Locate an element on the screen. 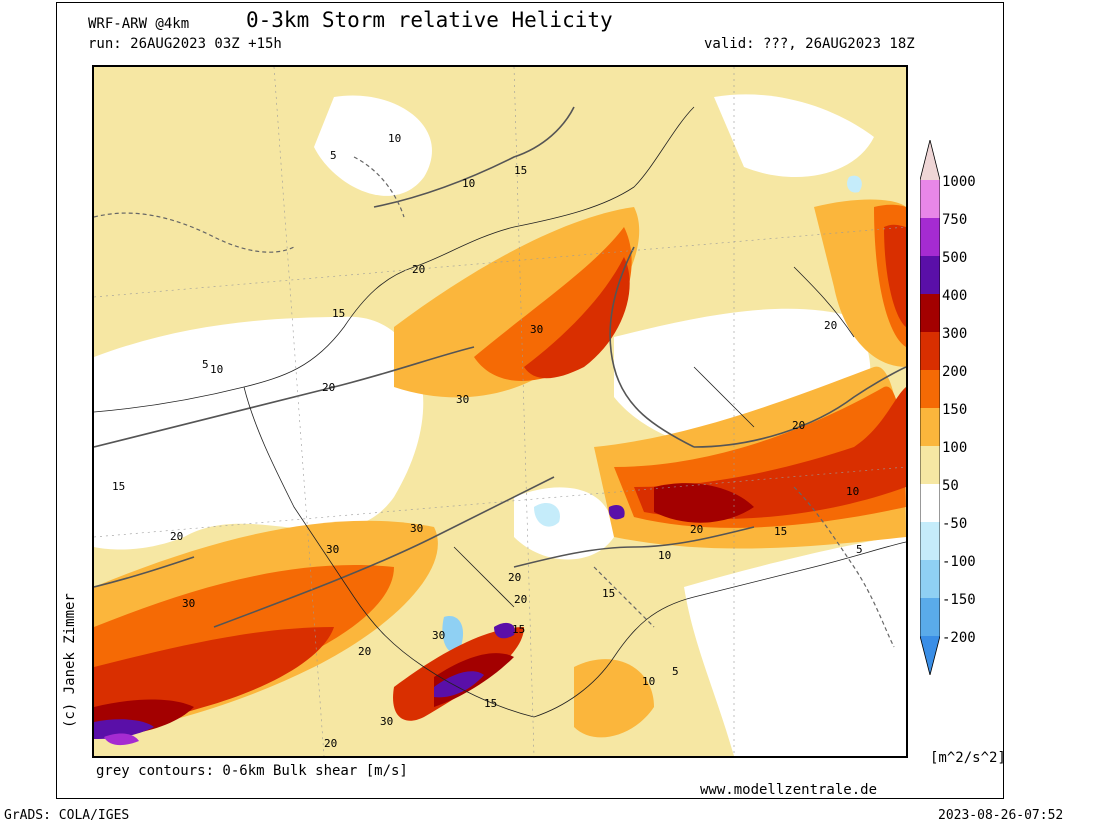 The image size is (1100, 825). valid-time-label: valid: ???, 26AUG2023 18Z is located at coordinates (809, 44).